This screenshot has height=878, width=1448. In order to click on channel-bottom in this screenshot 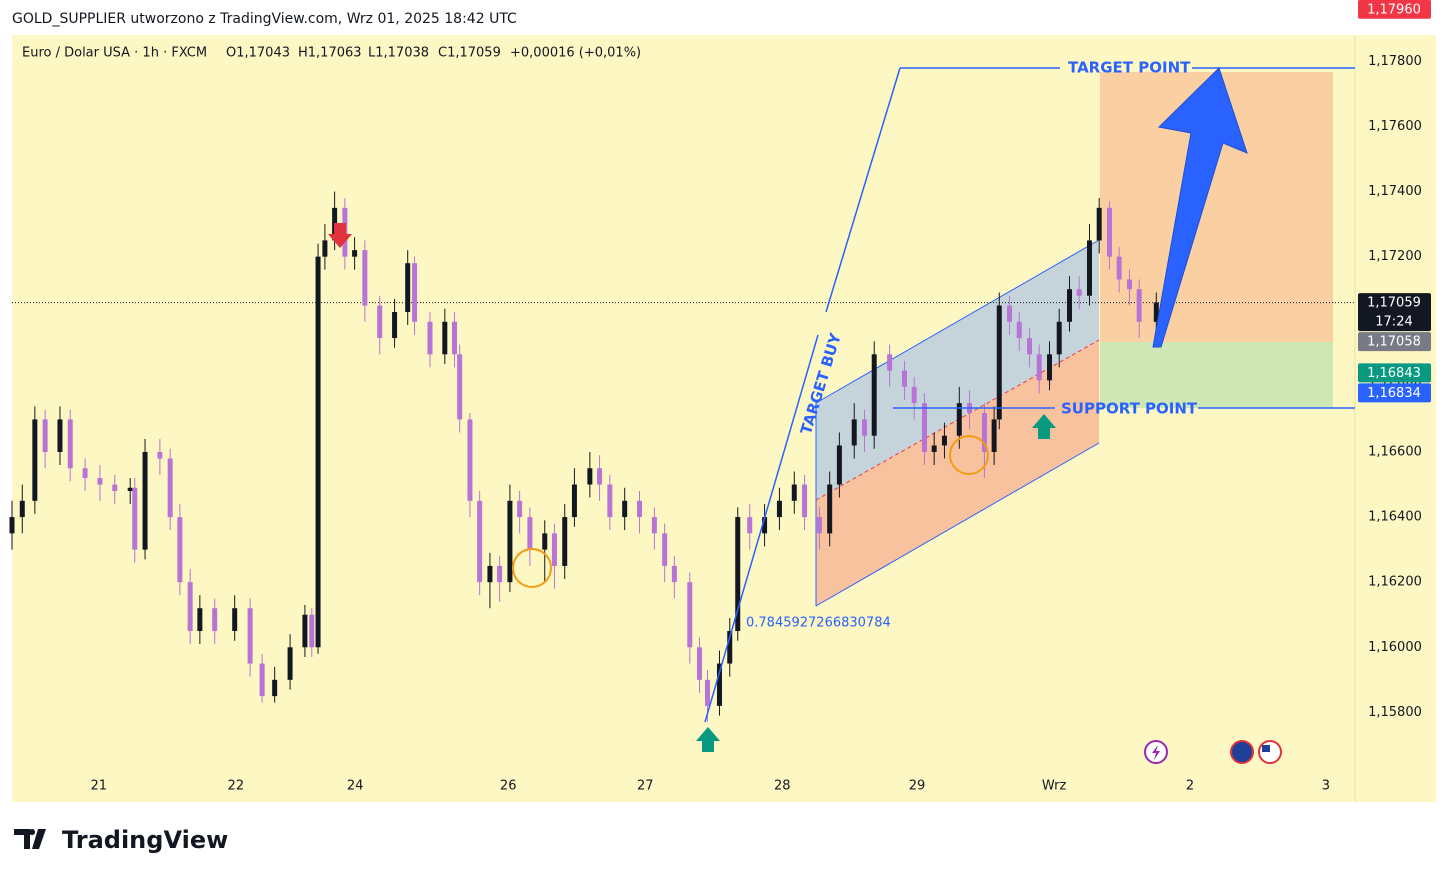, I will do `click(957, 524)`.